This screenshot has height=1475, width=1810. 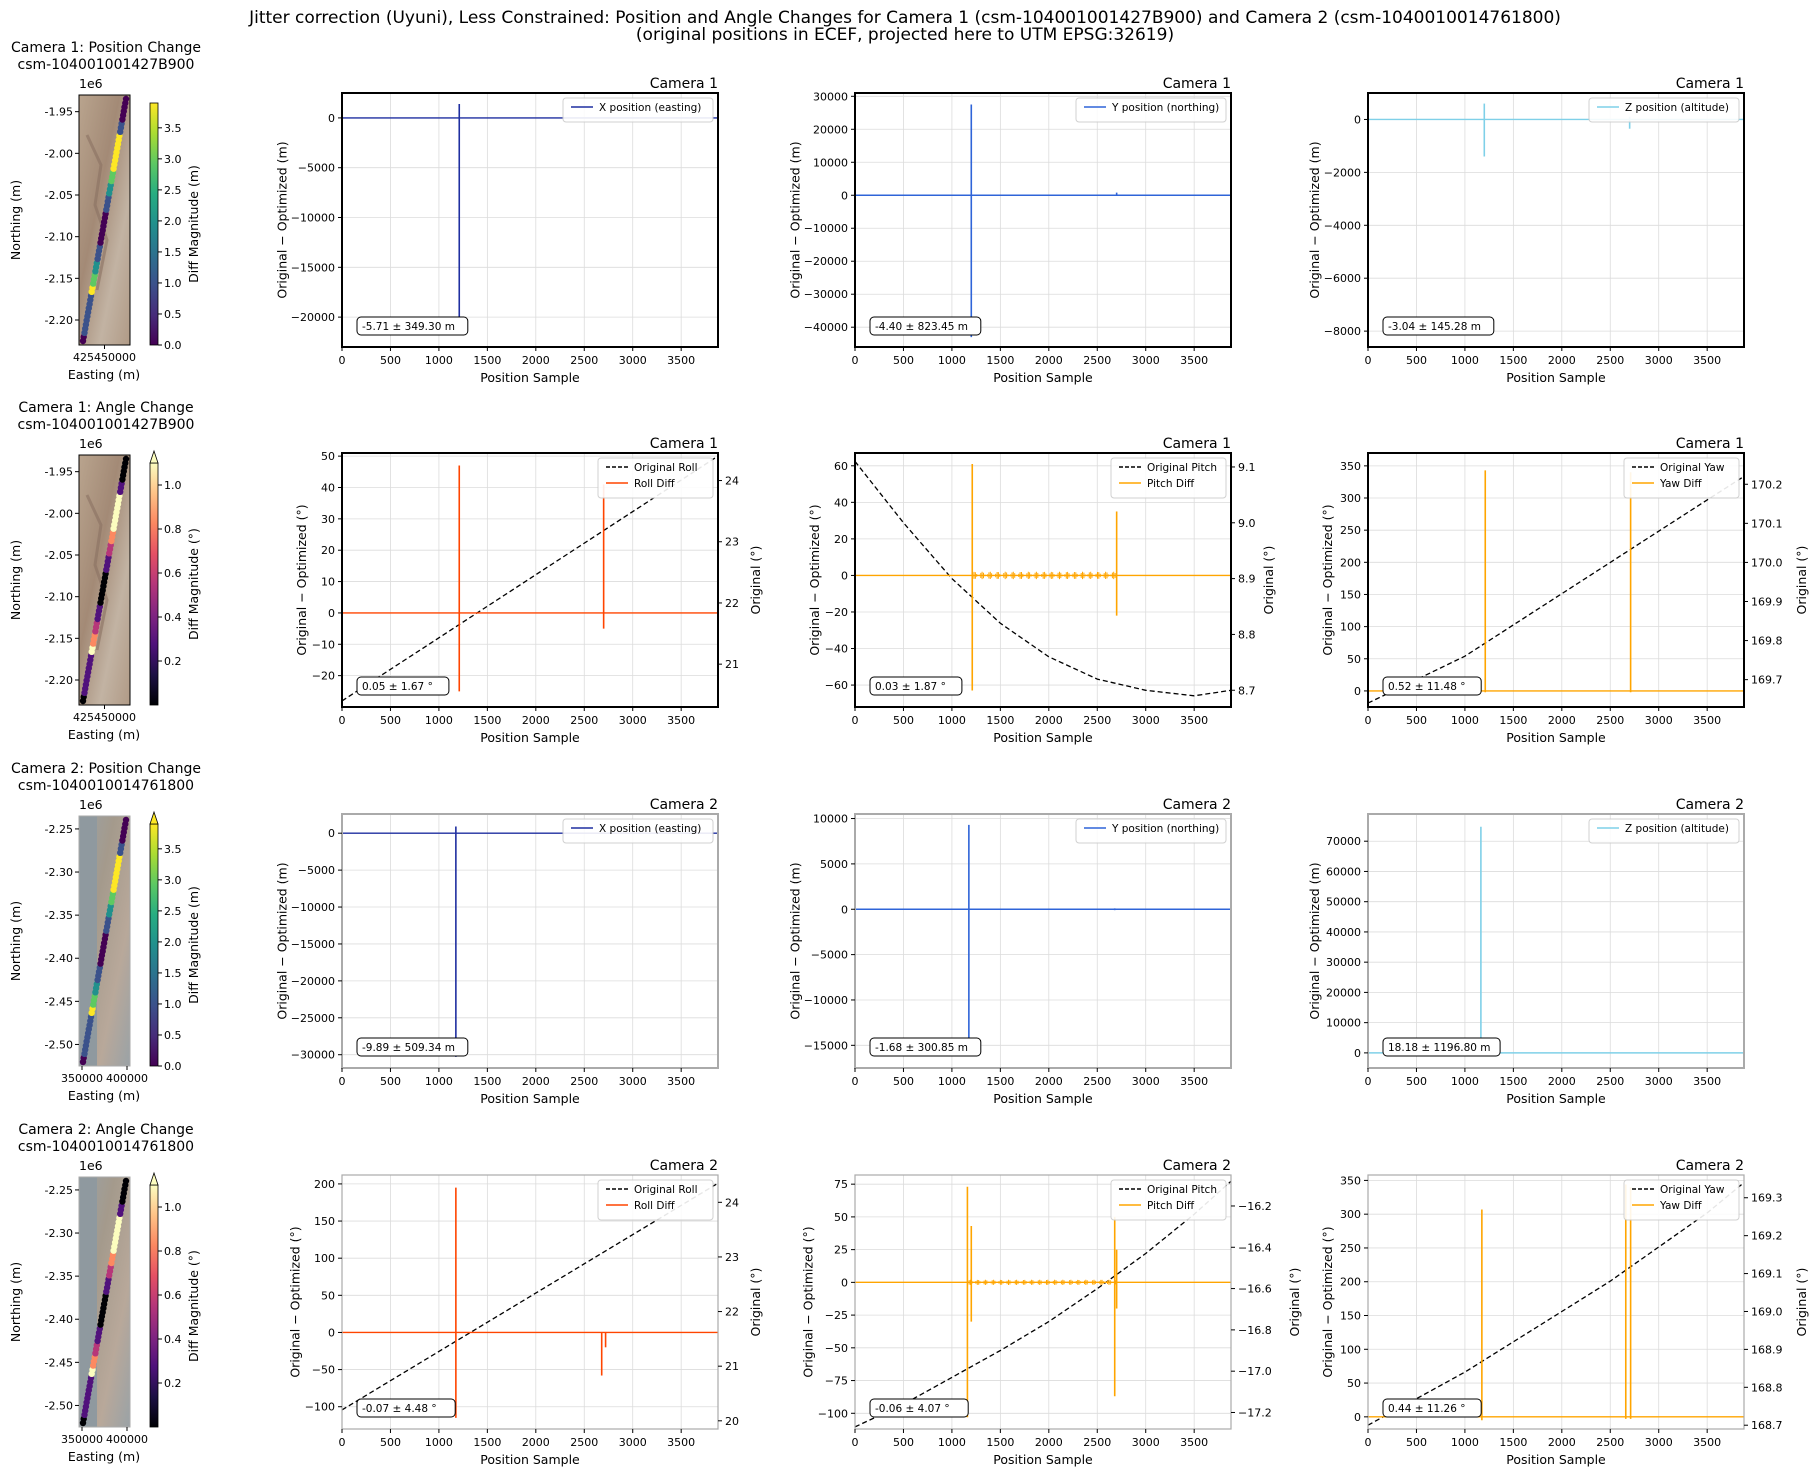 What do you see at coordinates (841, 1184) in the screenshot?
I see `y-tick-label: 75` at bounding box center [841, 1184].